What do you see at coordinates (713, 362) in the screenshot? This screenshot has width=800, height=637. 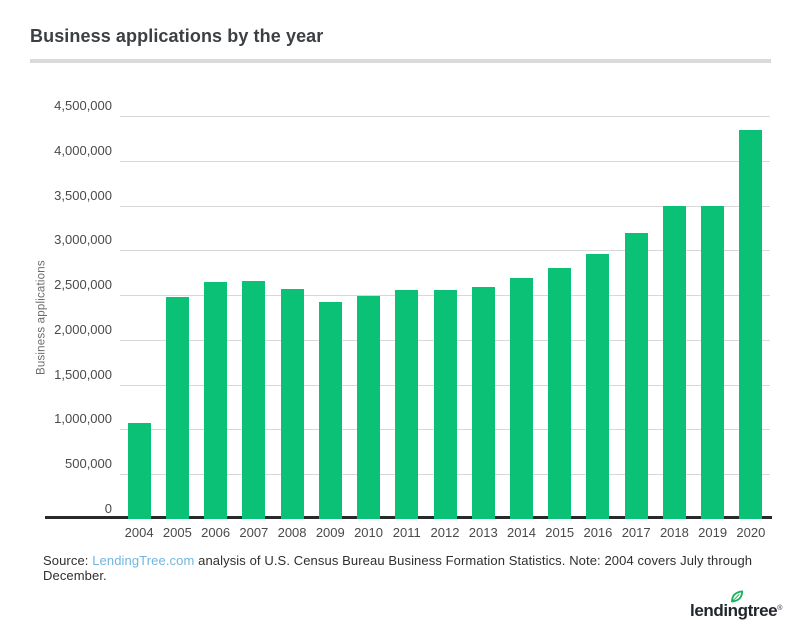 I see `bar-2019` at bounding box center [713, 362].